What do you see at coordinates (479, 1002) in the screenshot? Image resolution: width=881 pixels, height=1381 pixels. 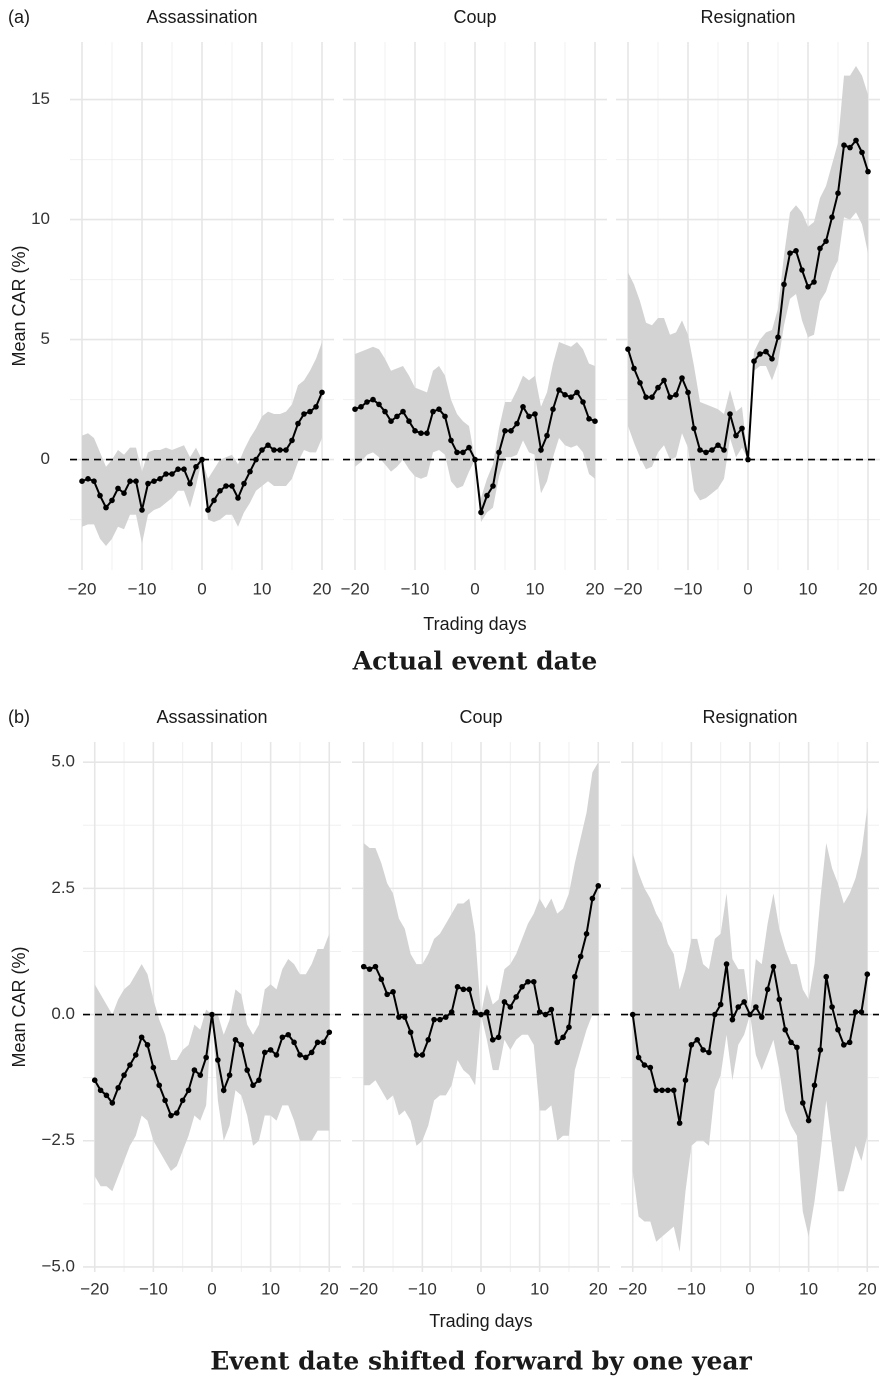 I see `facet: Coup −20 −10 0 10 20` at bounding box center [479, 1002].